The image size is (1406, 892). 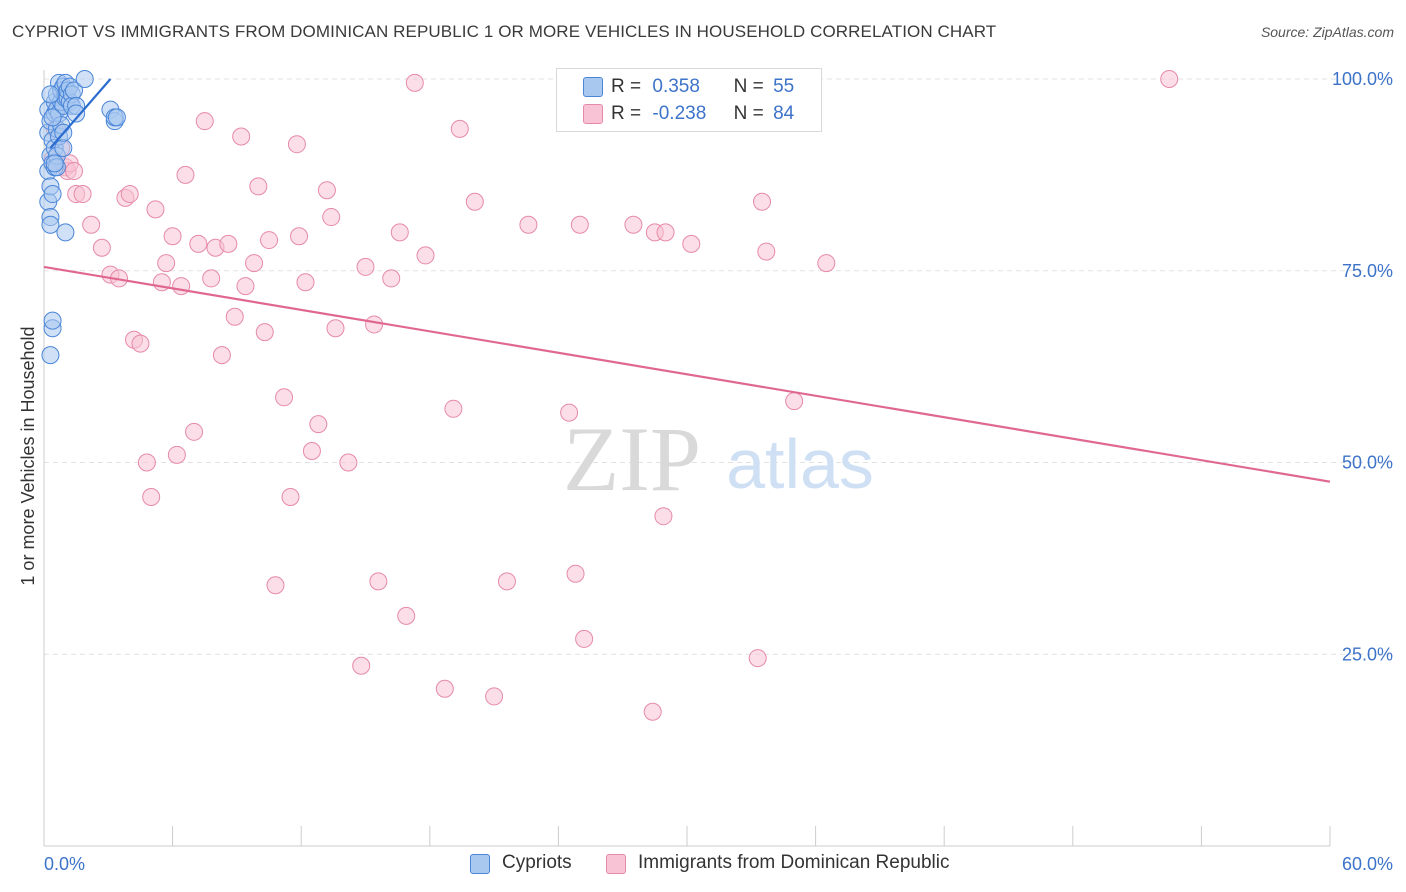 What do you see at coordinates (800, 464) in the screenshot?
I see `watermark-atlas: atlas` at bounding box center [800, 464].